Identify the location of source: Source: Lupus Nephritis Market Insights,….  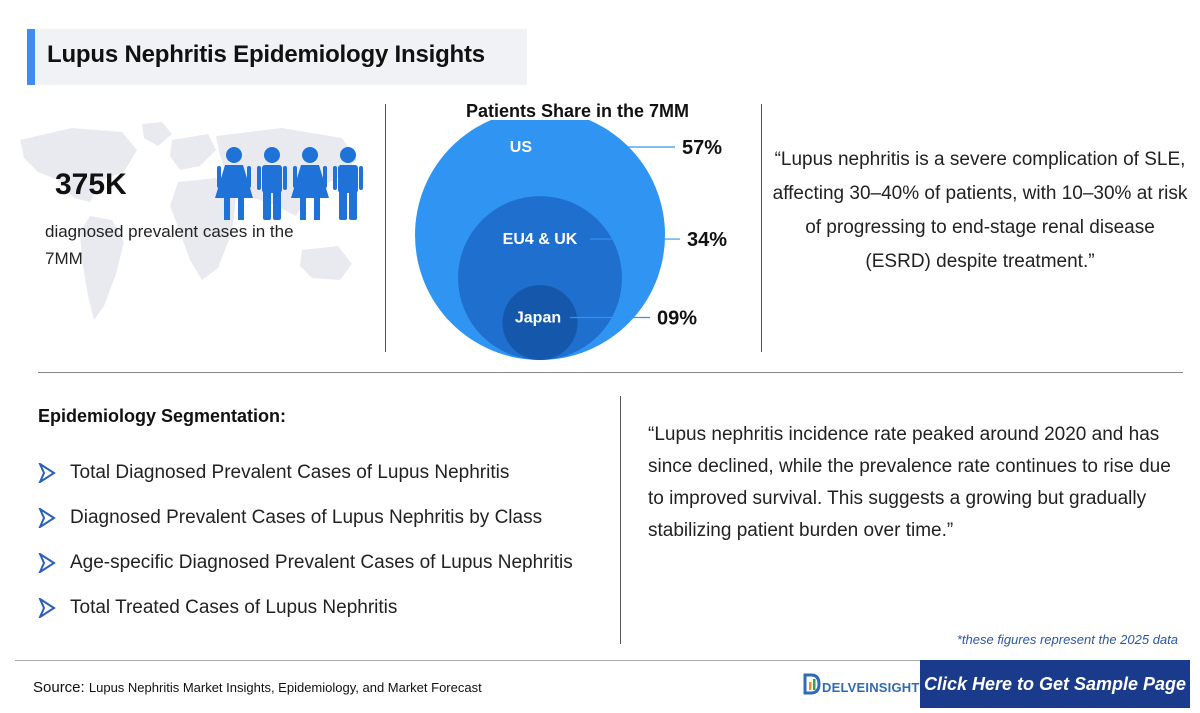
(257, 687).